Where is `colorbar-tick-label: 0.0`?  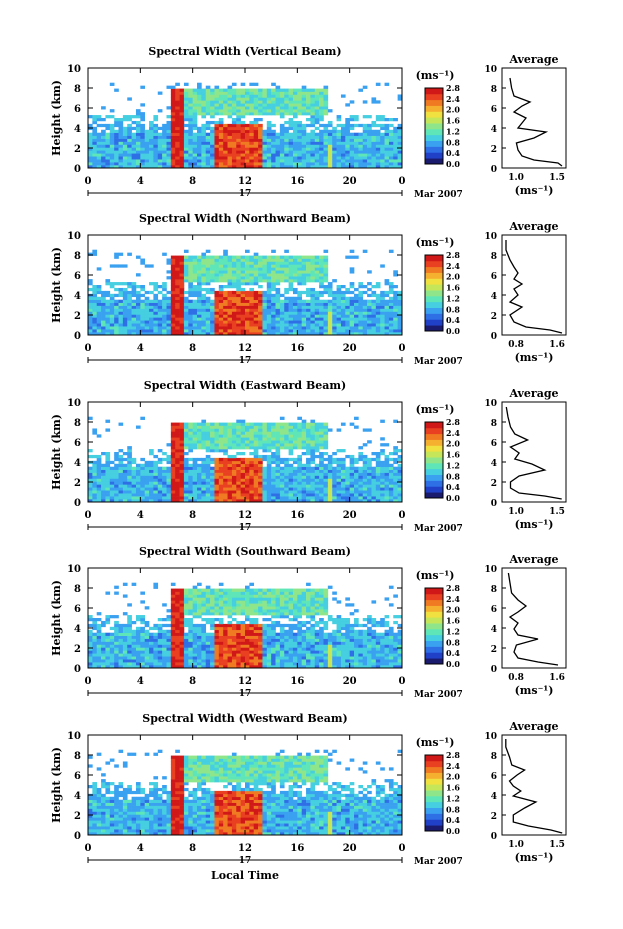
colorbar-tick-label: 0.0 is located at coordinates (453, 498).